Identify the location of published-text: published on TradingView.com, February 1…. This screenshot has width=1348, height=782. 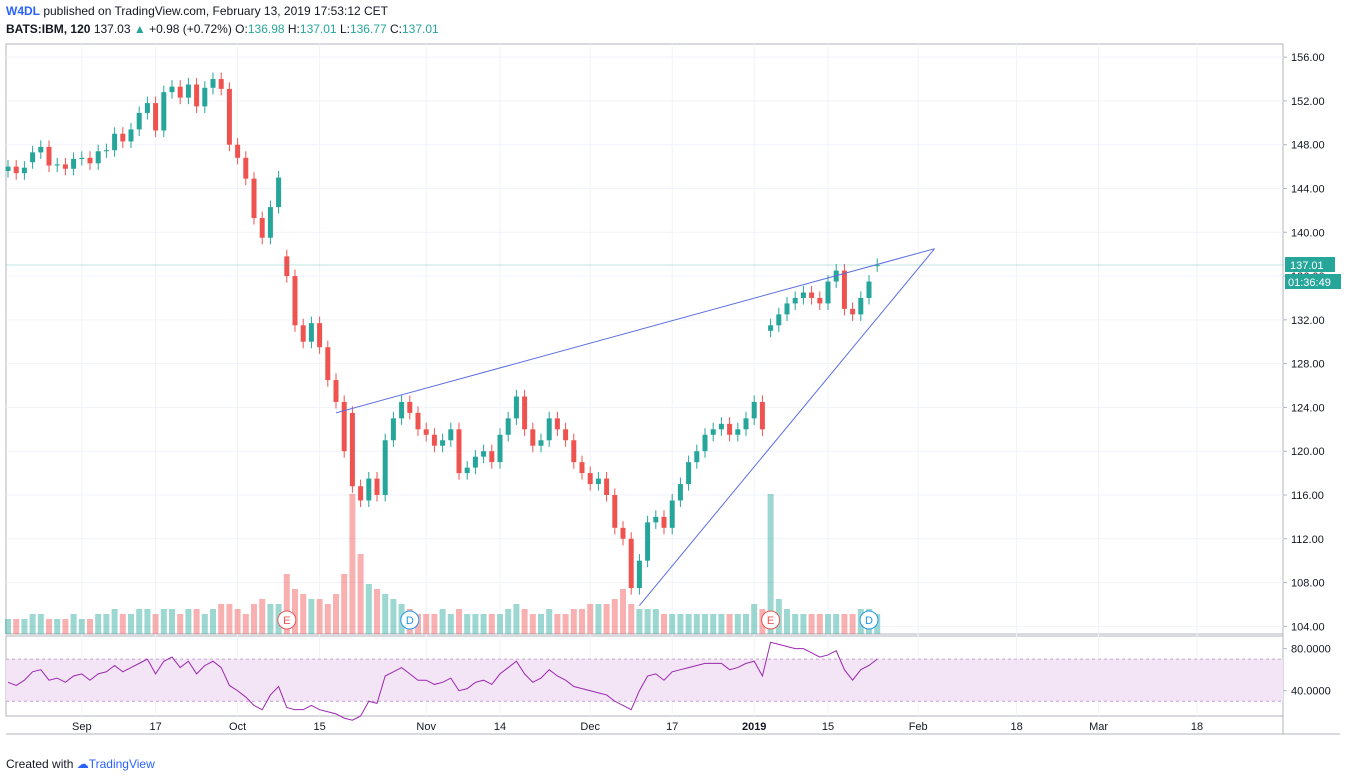
(214, 11).